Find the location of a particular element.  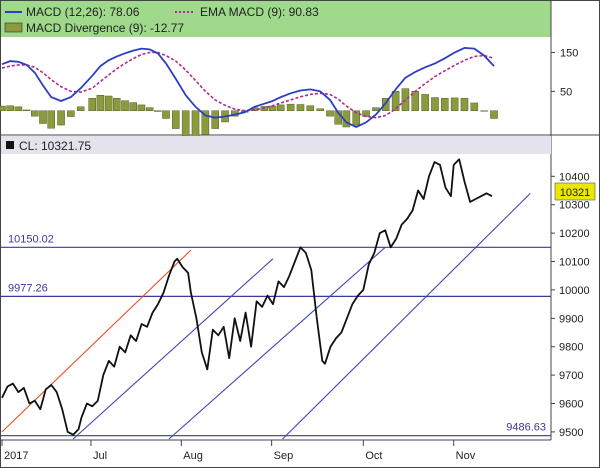

price-y-tick-label: 9600 is located at coordinates (571, 405).